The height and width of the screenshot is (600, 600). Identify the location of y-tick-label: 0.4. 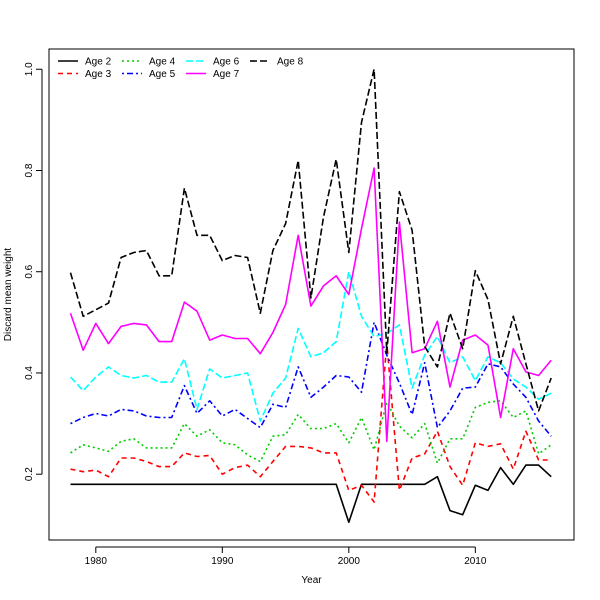
(29, 373).